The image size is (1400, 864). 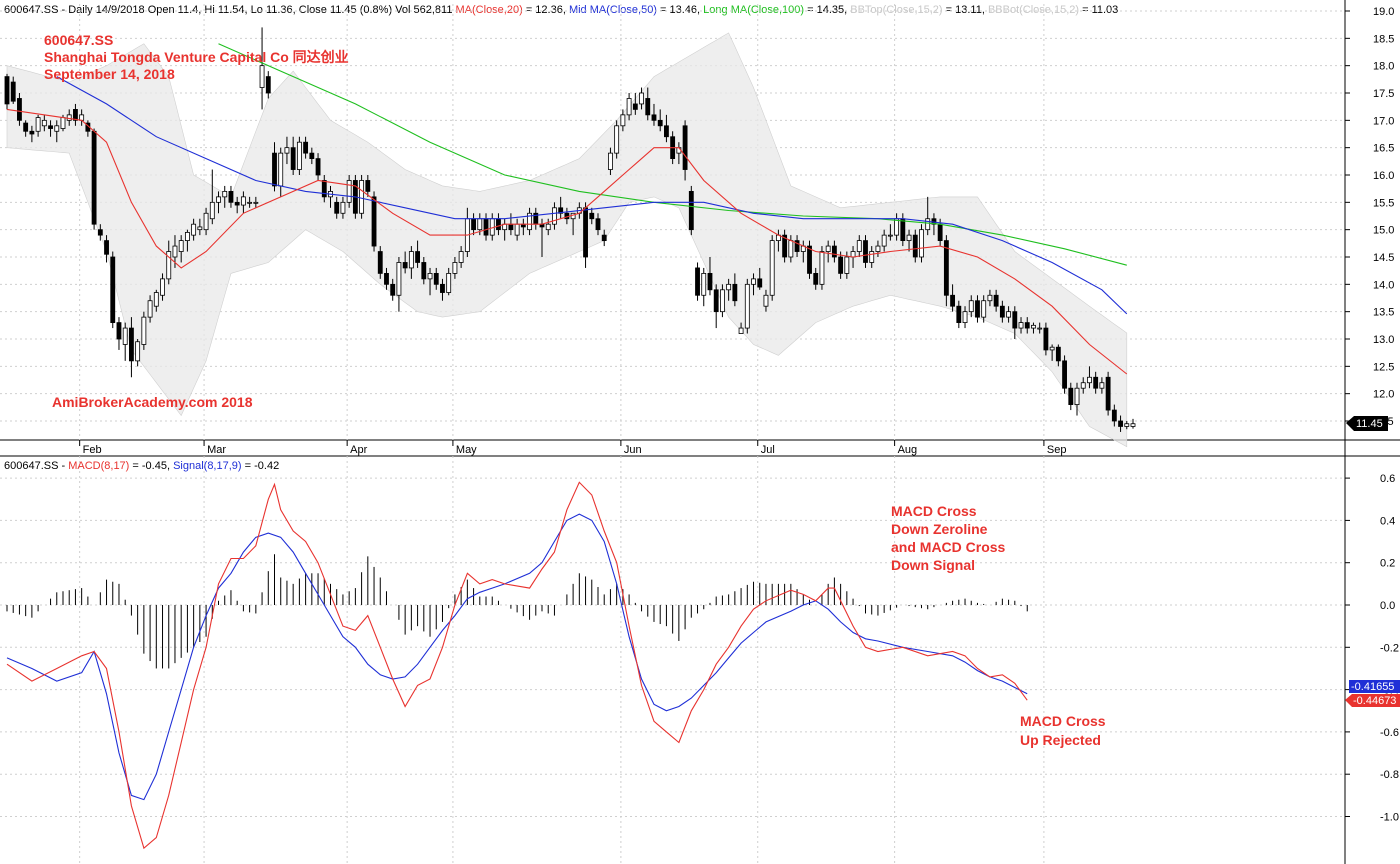 What do you see at coordinates (1383, 176) in the screenshot?
I see `price-tick-label: 16.0` at bounding box center [1383, 176].